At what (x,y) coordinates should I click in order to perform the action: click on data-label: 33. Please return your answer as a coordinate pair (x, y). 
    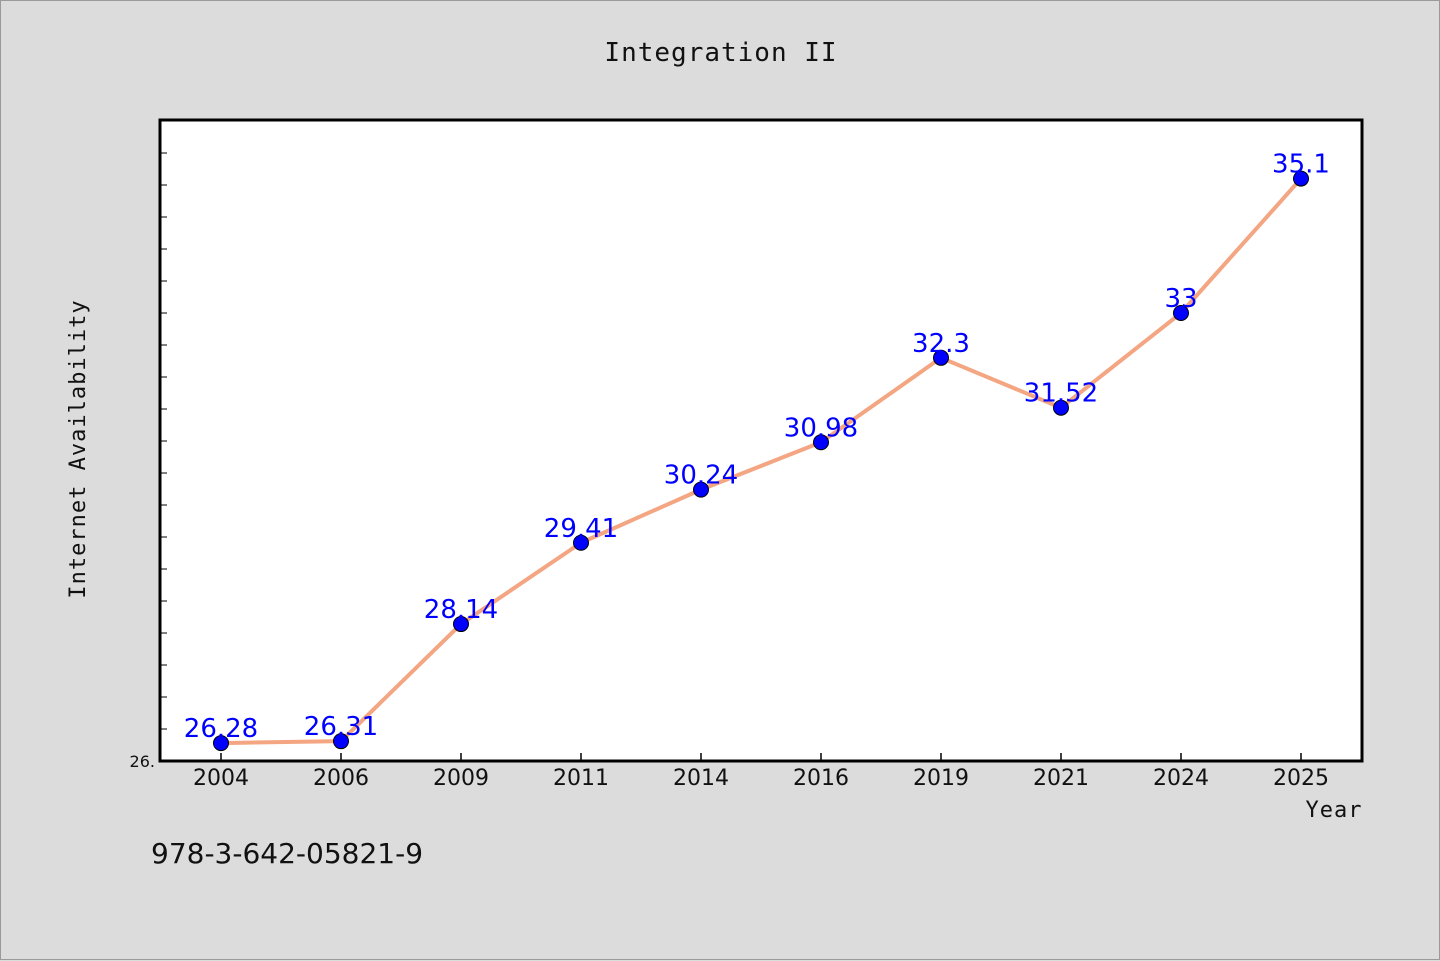
    Looking at the image, I should click on (1180, 299).